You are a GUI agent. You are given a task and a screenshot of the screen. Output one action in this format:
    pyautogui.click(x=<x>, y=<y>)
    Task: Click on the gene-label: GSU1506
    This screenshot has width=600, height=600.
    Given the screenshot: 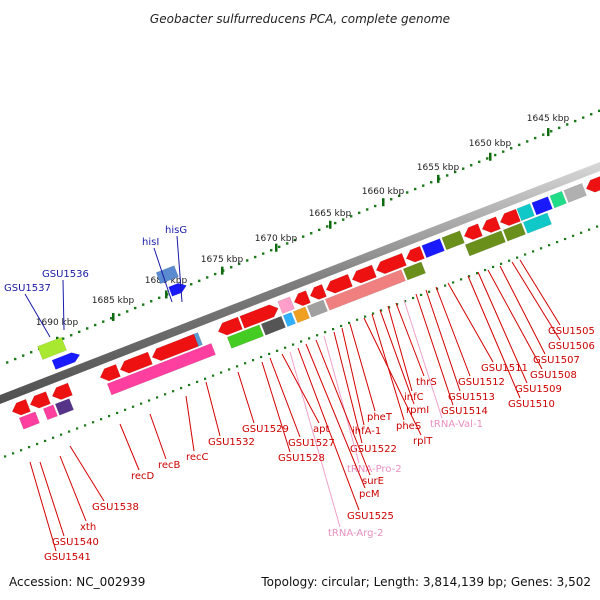 What is the action you would take?
    pyautogui.click(x=571, y=346)
    